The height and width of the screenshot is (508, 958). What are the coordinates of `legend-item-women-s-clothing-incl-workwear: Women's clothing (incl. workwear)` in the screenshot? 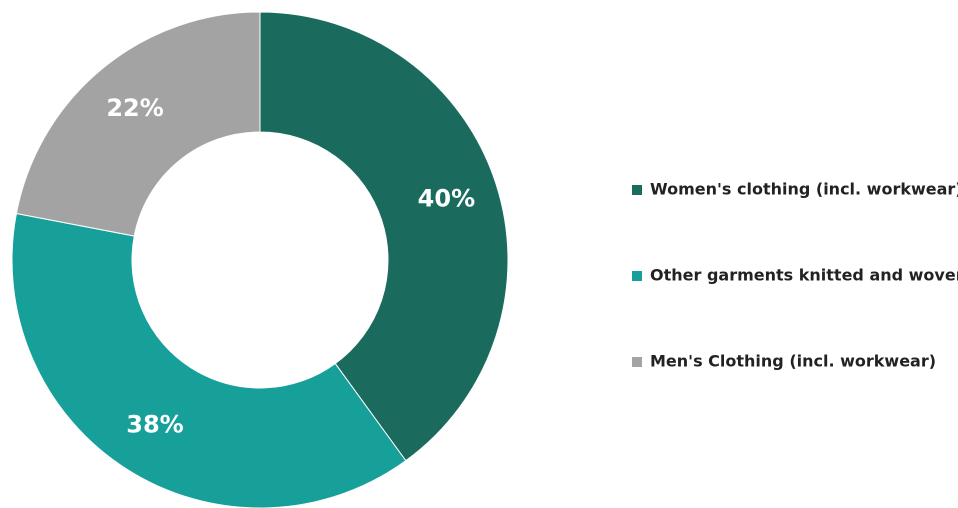 It's located at (795, 189).